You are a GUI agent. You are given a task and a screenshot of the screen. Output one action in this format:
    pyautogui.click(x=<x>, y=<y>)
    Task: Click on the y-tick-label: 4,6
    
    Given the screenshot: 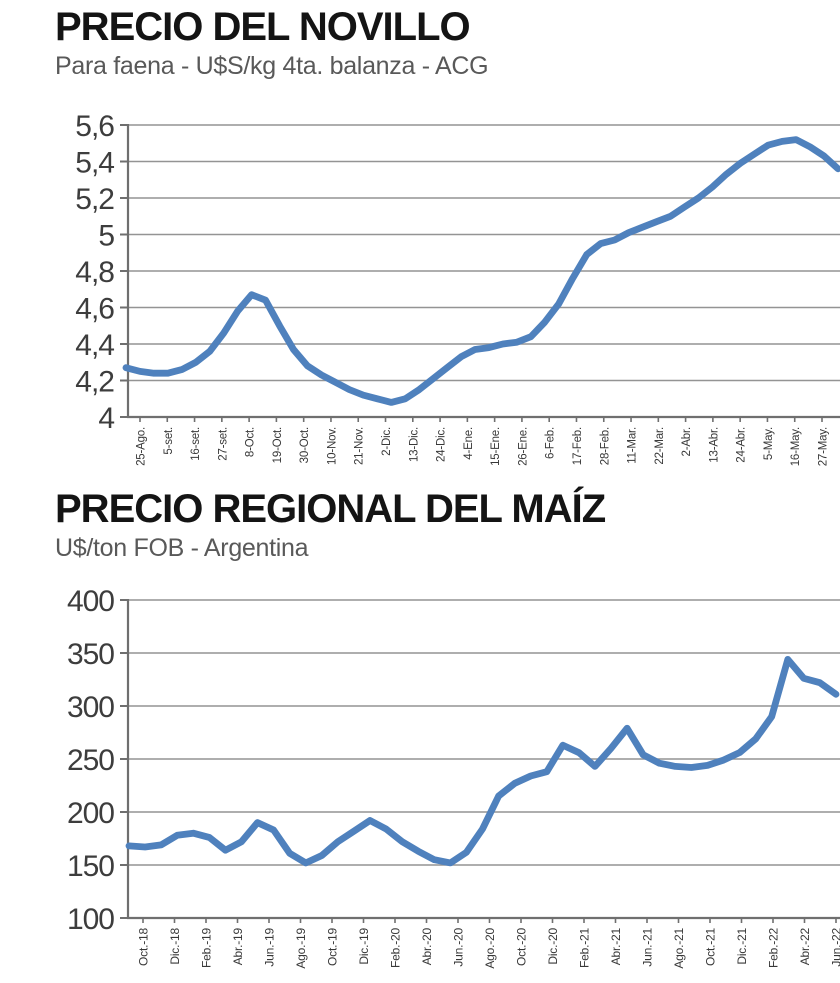 What is the action you would take?
    pyautogui.click(x=94, y=308)
    